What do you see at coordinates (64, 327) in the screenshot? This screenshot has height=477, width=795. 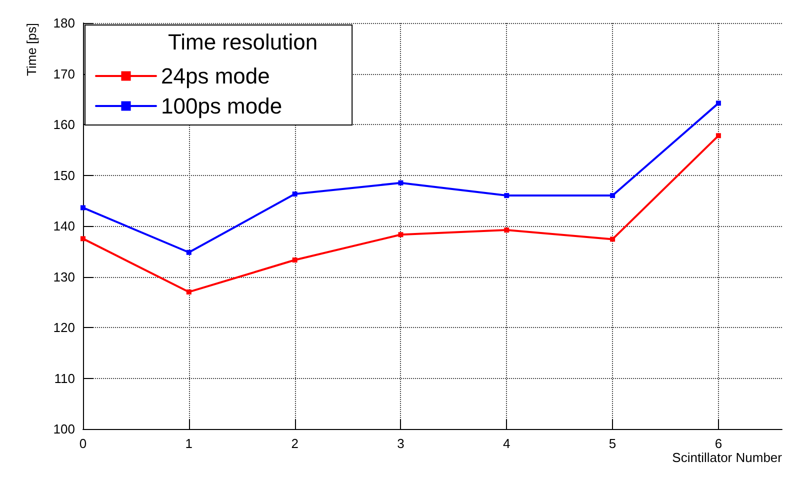 I see `y-tick-label: 120` at bounding box center [64, 327].